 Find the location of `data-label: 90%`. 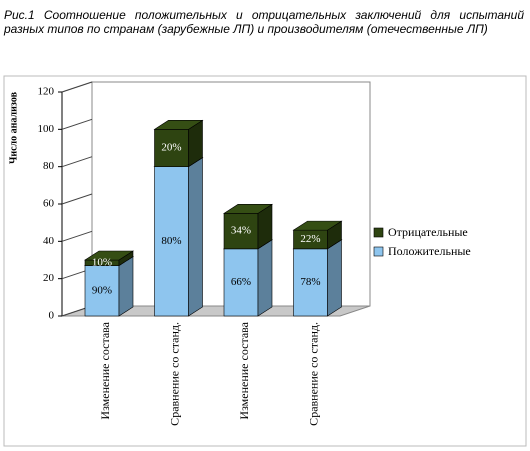

data-label: 90% is located at coordinates (102, 290).